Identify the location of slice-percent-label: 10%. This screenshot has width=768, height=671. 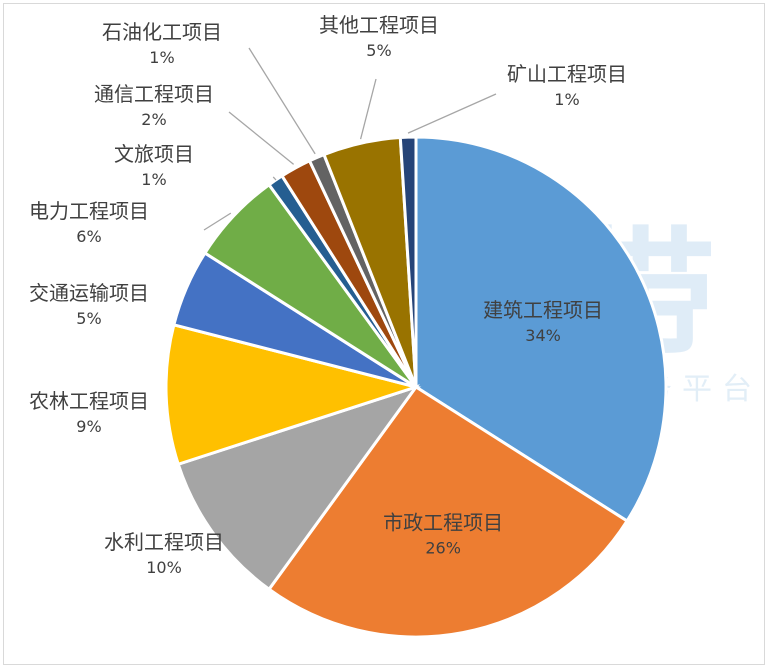
(164, 567).